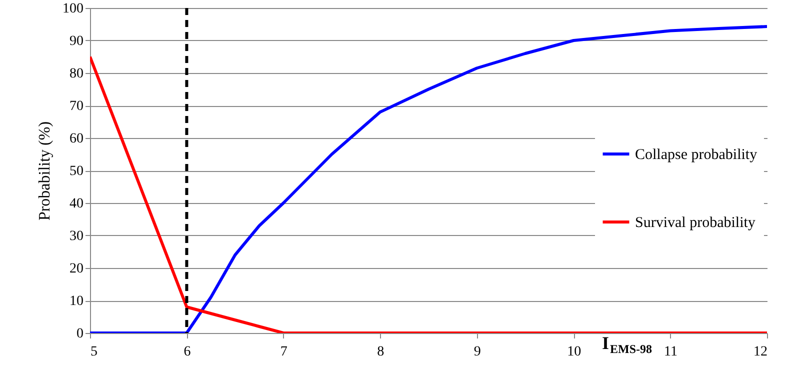  Describe the element at coordinates (77, 139) in the screenshot. I see `y-tick-label: 60` at that location.